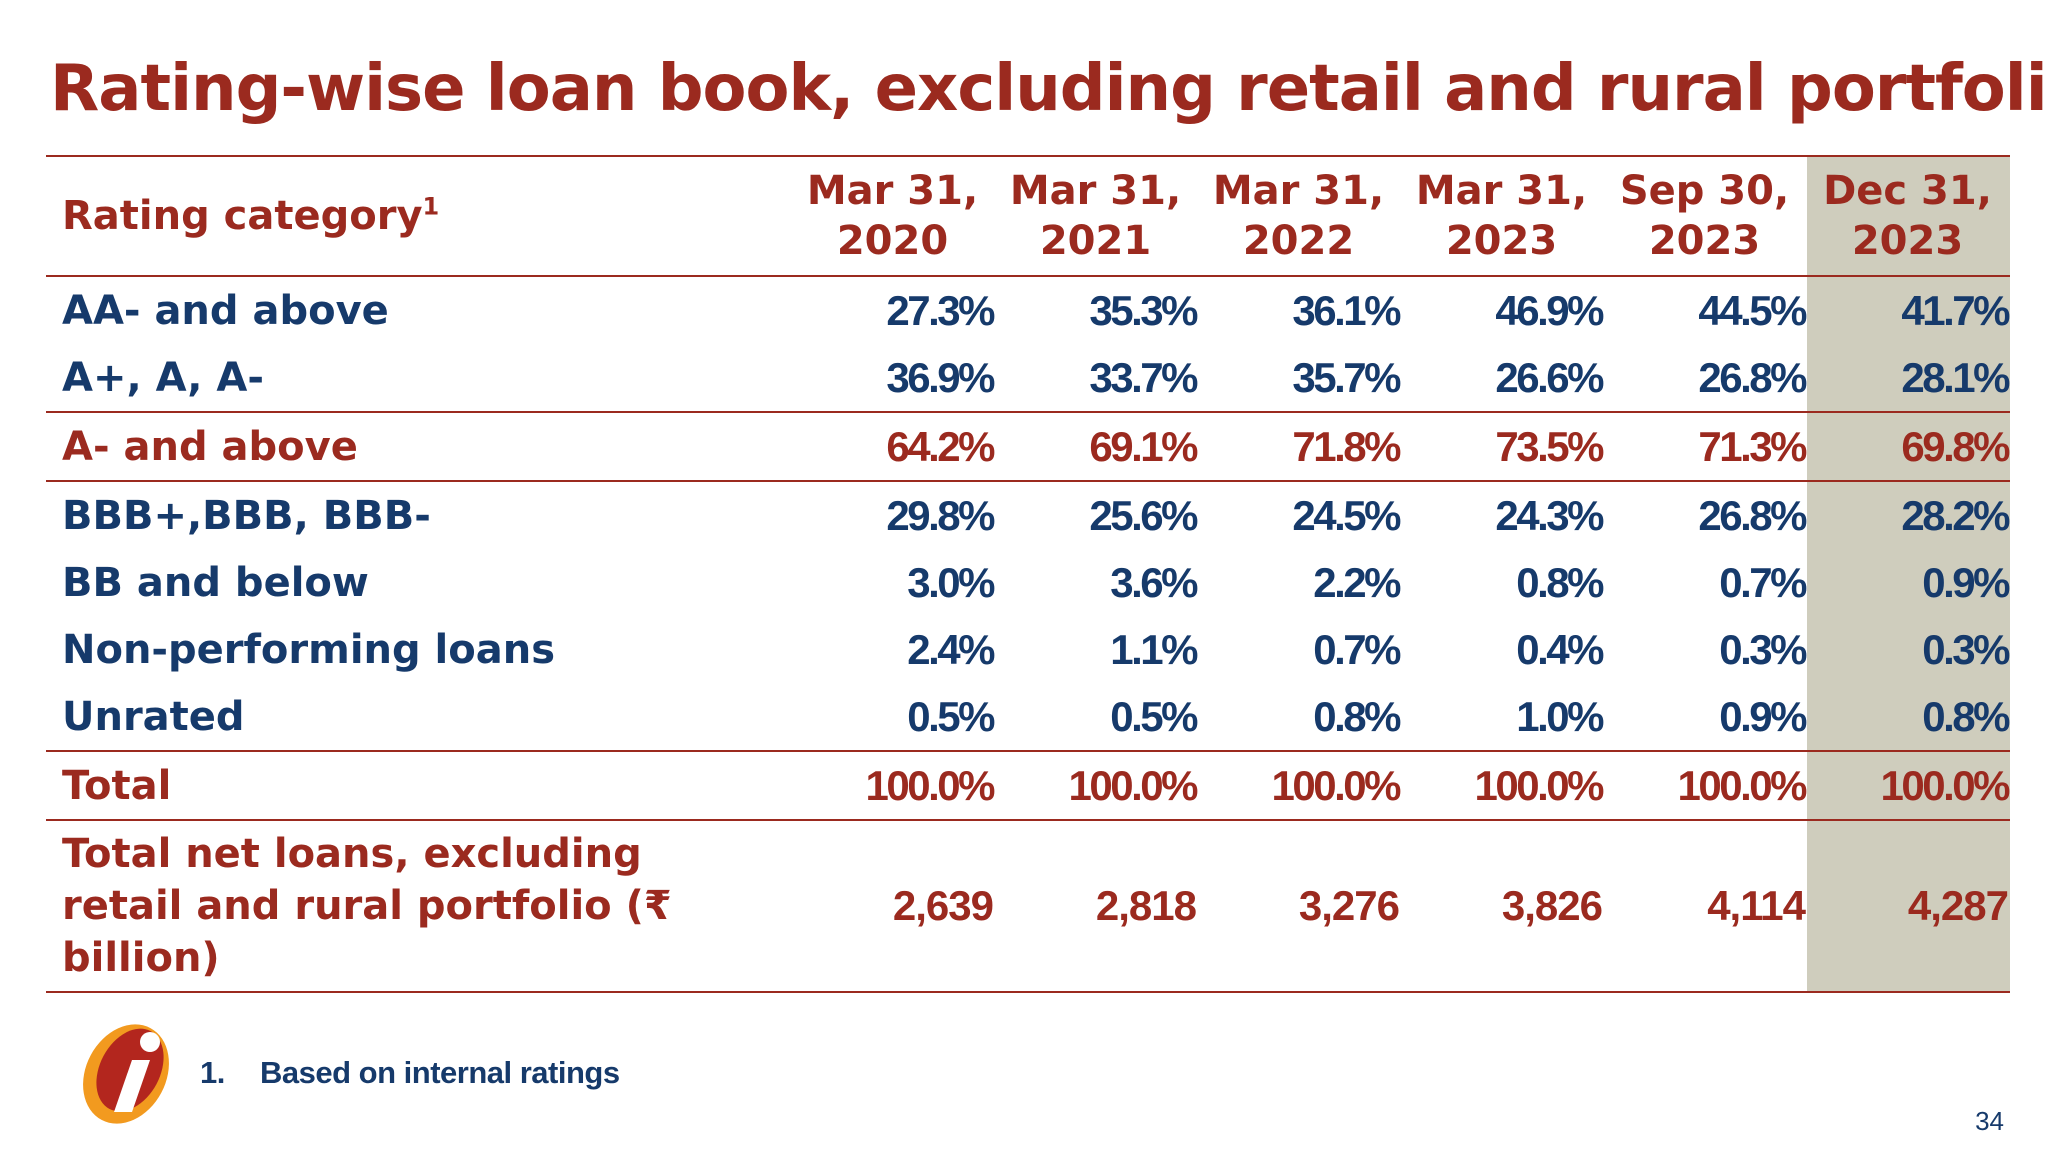  I want to click on table-cell: 29.8%, so click(940, 515).